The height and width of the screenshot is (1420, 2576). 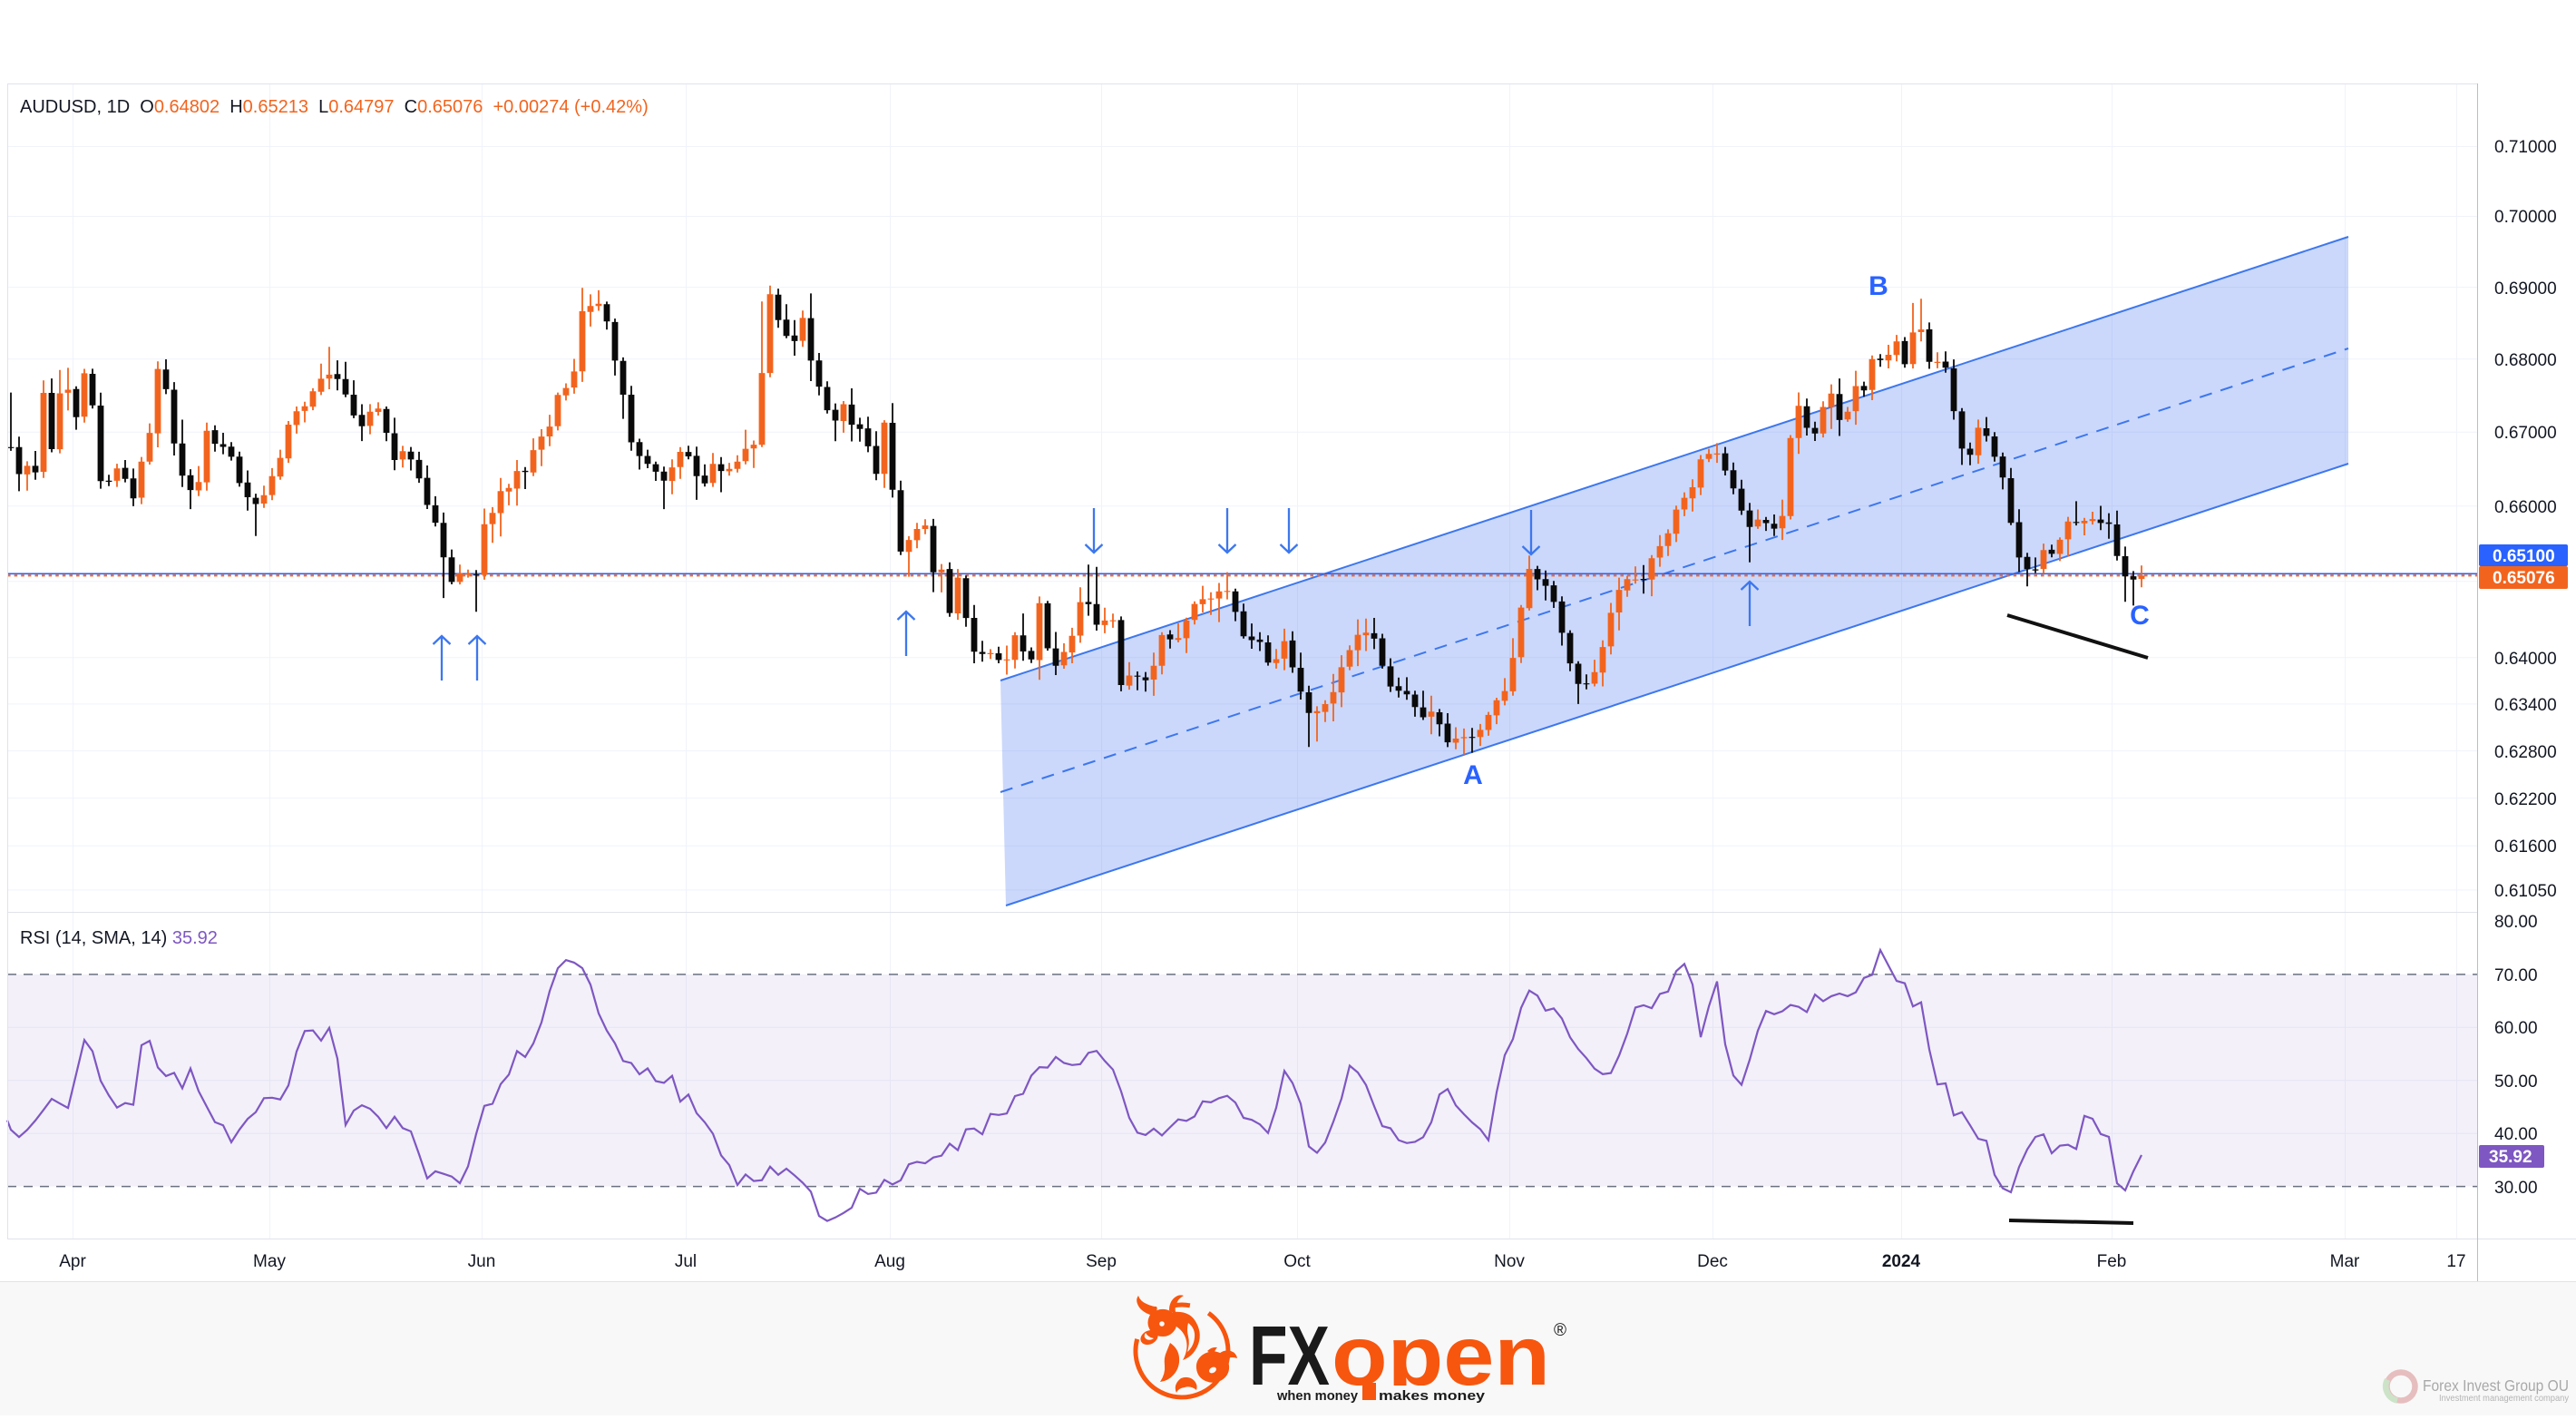 I want to click on svg-text: 0.67000, so click(x=2525, y=433).